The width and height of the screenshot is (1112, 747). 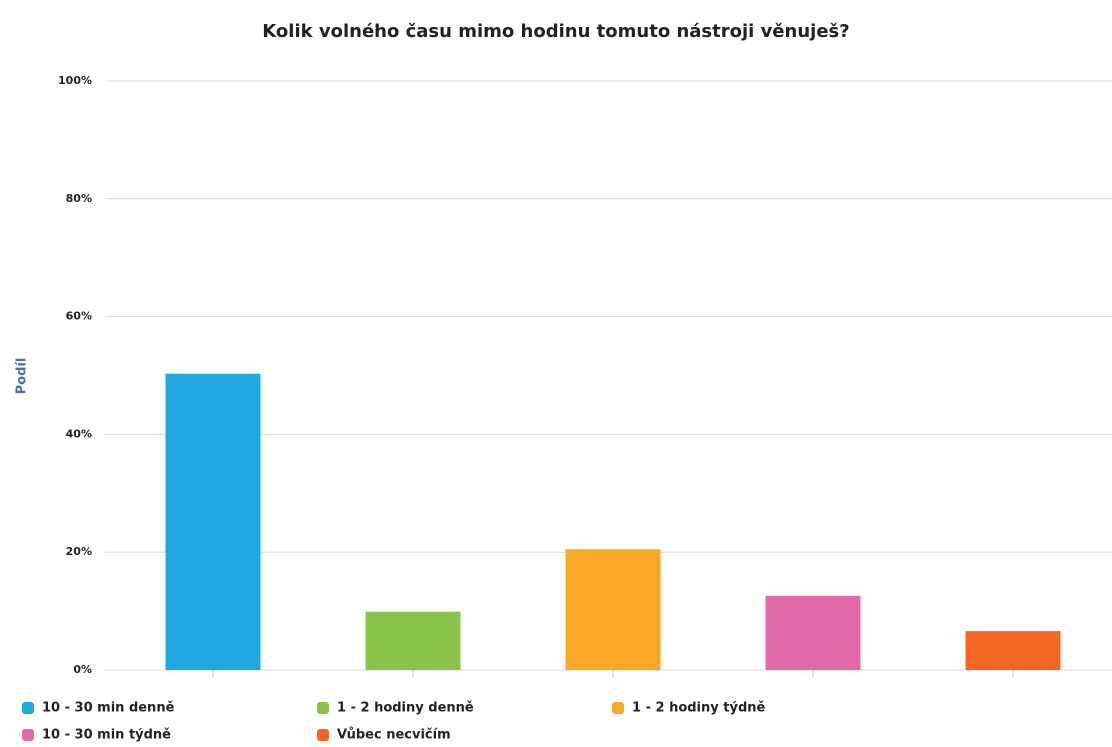 I want to click on y-tick-label: 0%, so click(x=82, y=669).